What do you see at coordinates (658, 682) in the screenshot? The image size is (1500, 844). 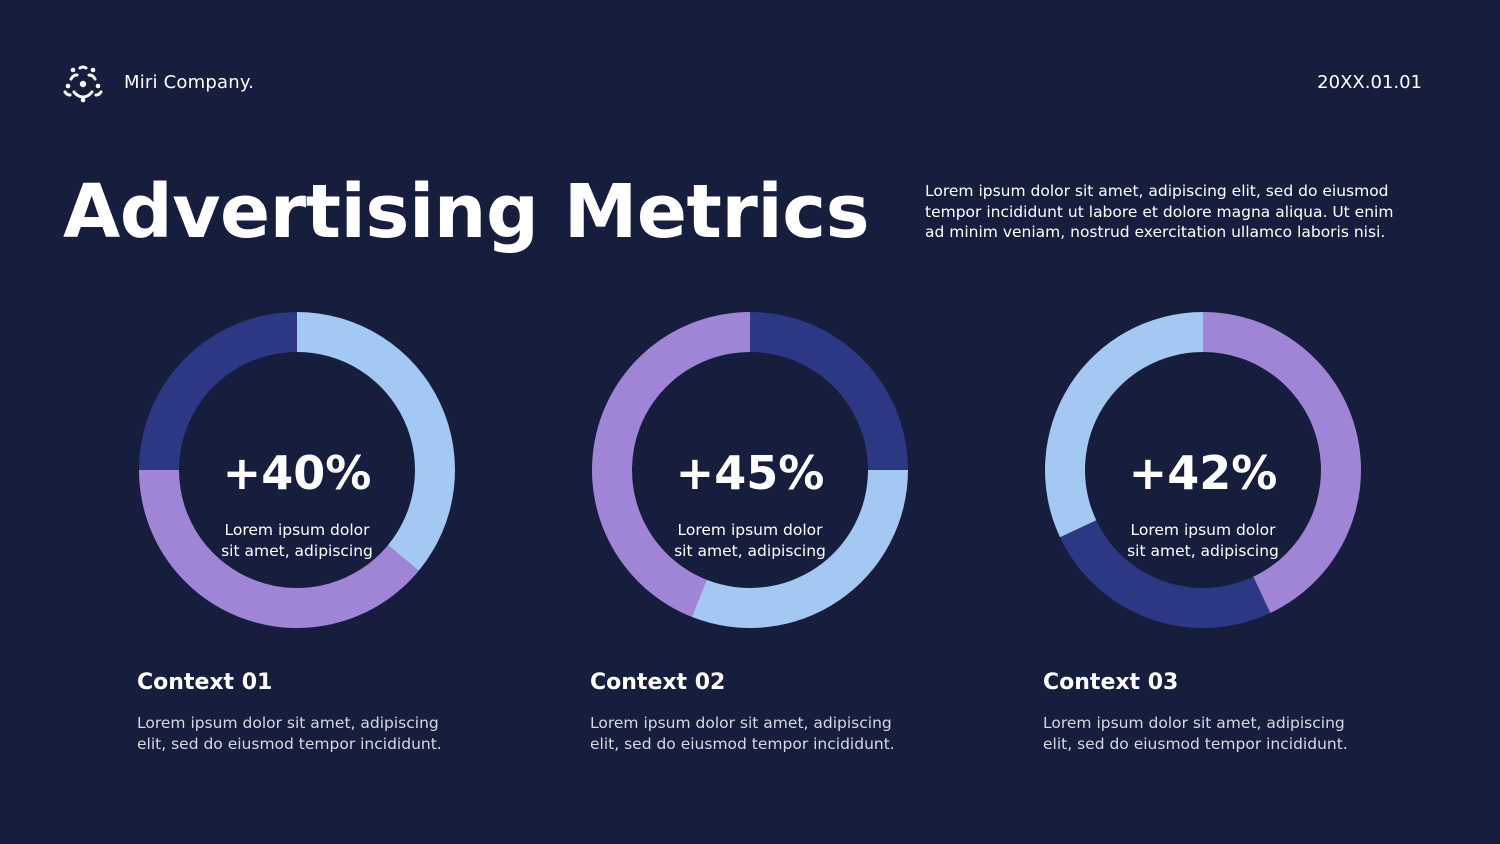 I see `context-title: Context 02` at bounding box center [658, 682].